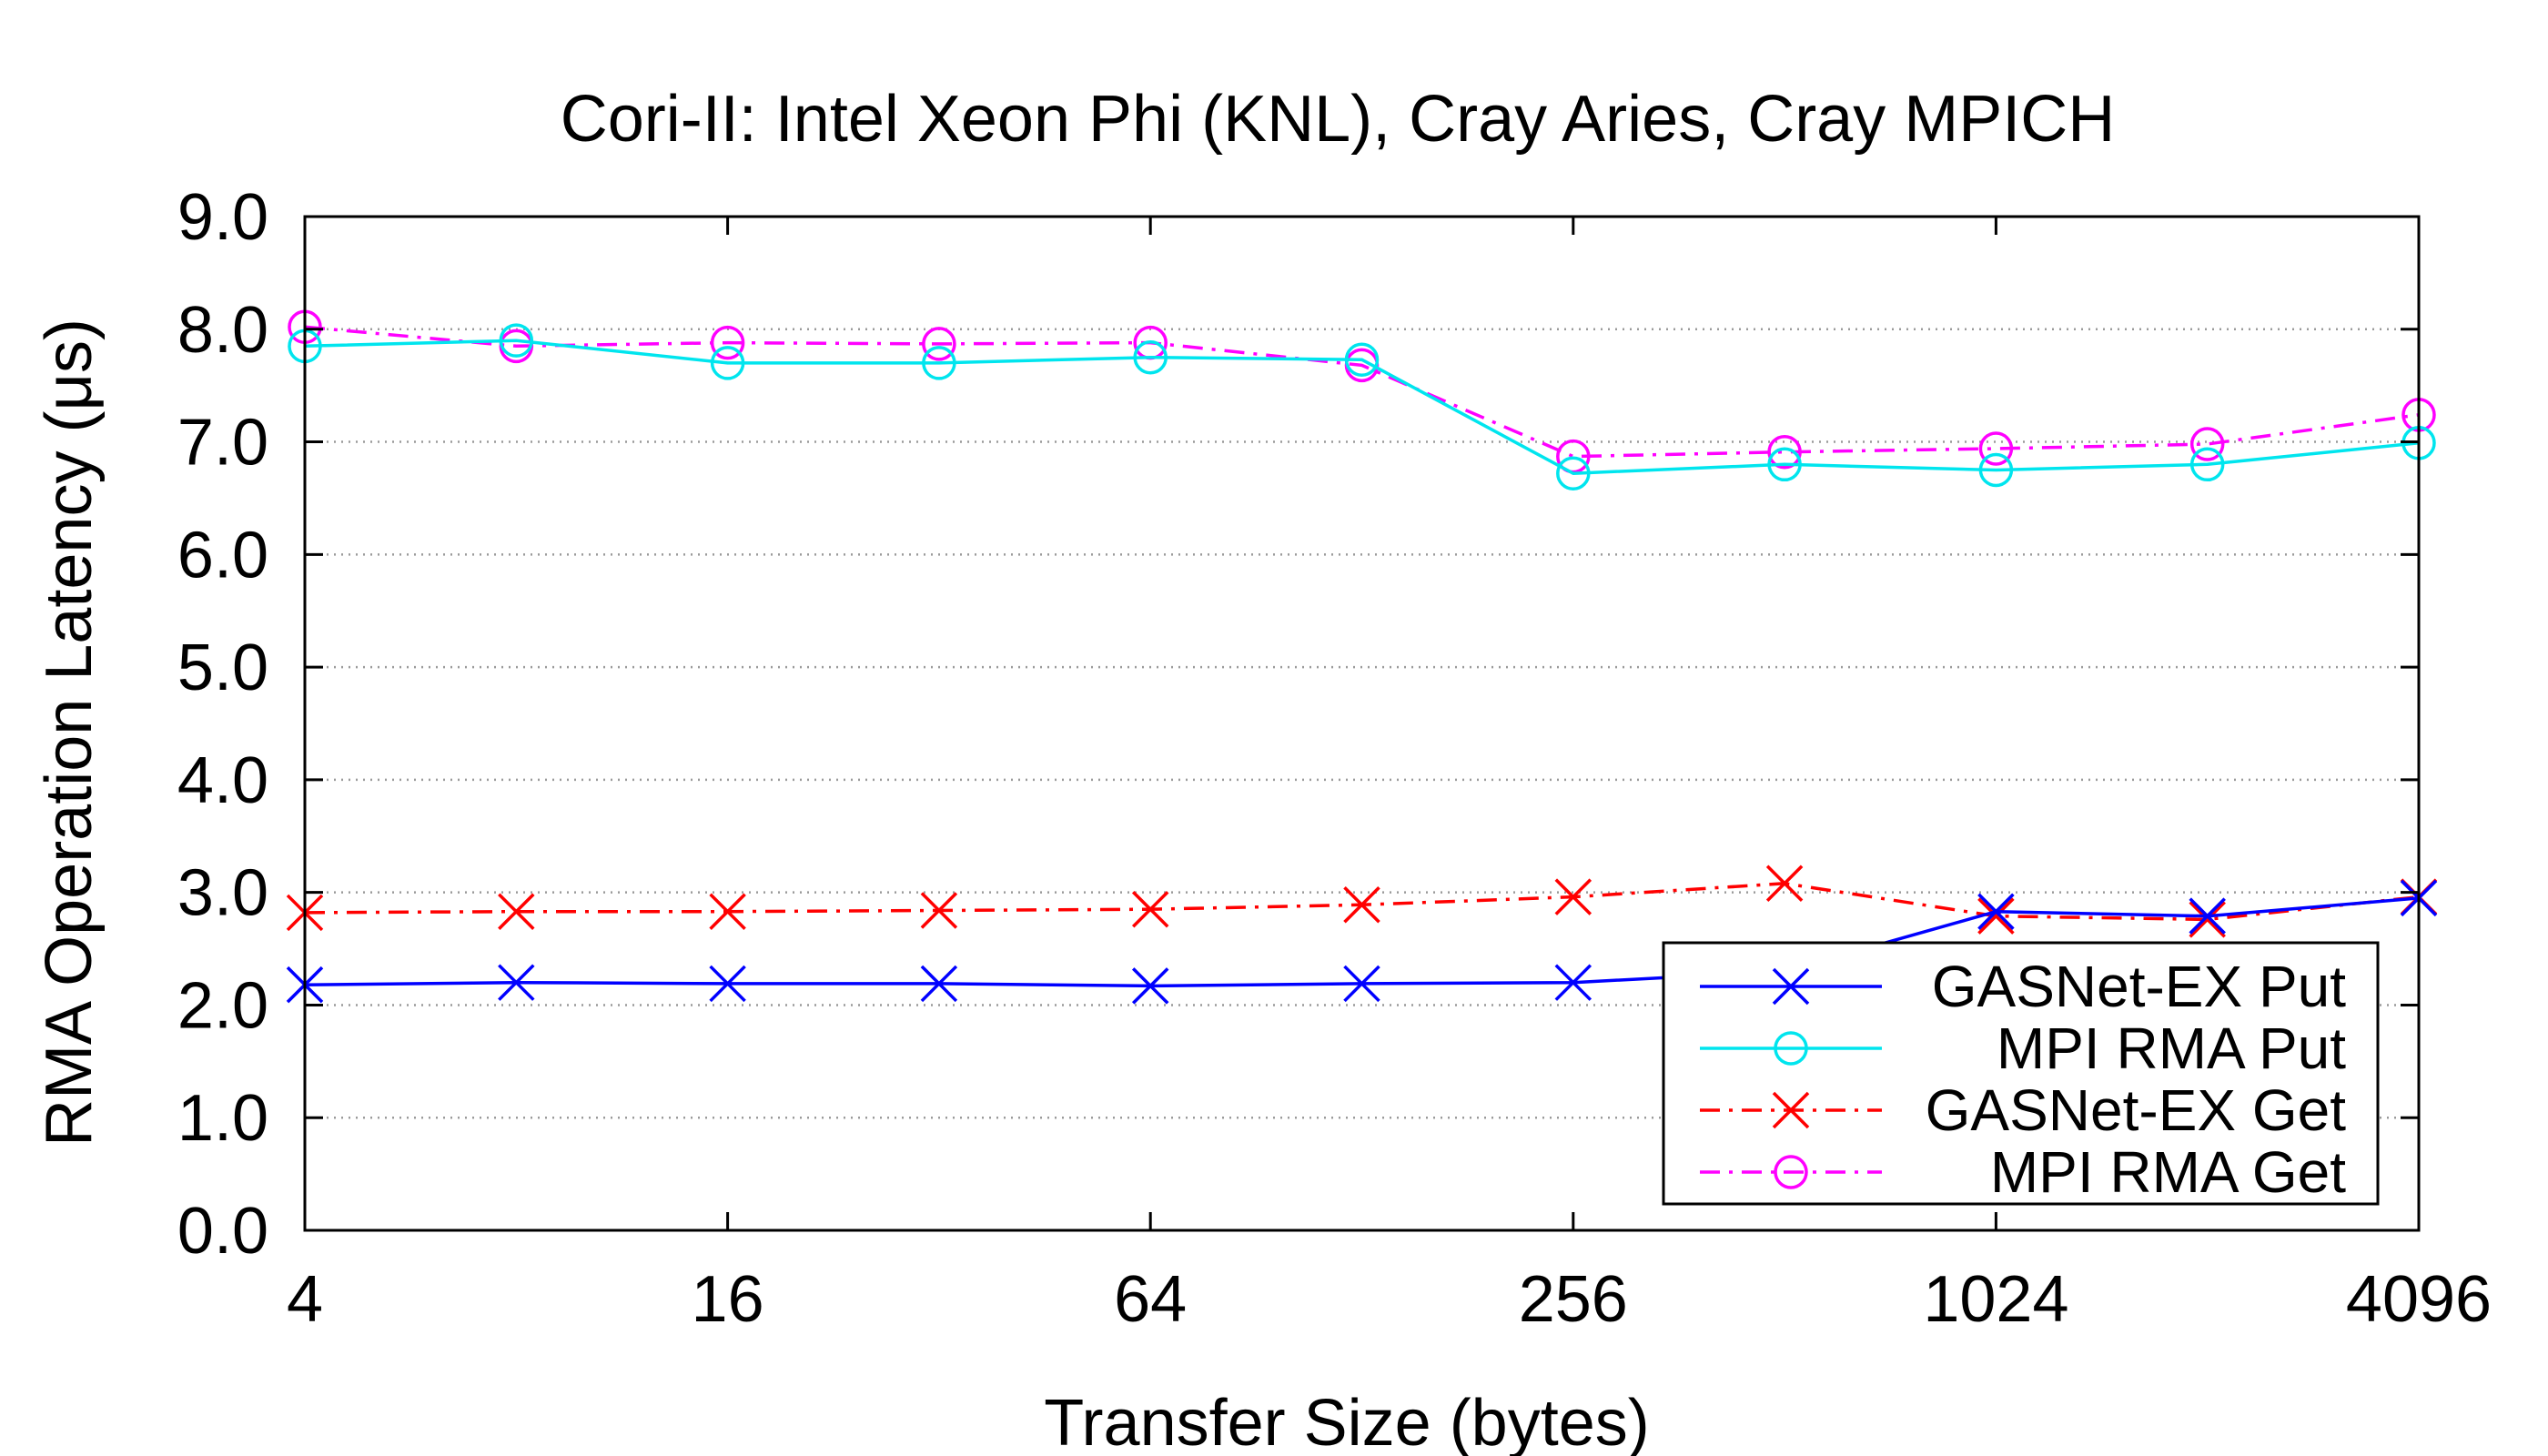  I want to click on legend-label-gasnet-ex-get: GASNet-EX Get, so click(2136, 1110).